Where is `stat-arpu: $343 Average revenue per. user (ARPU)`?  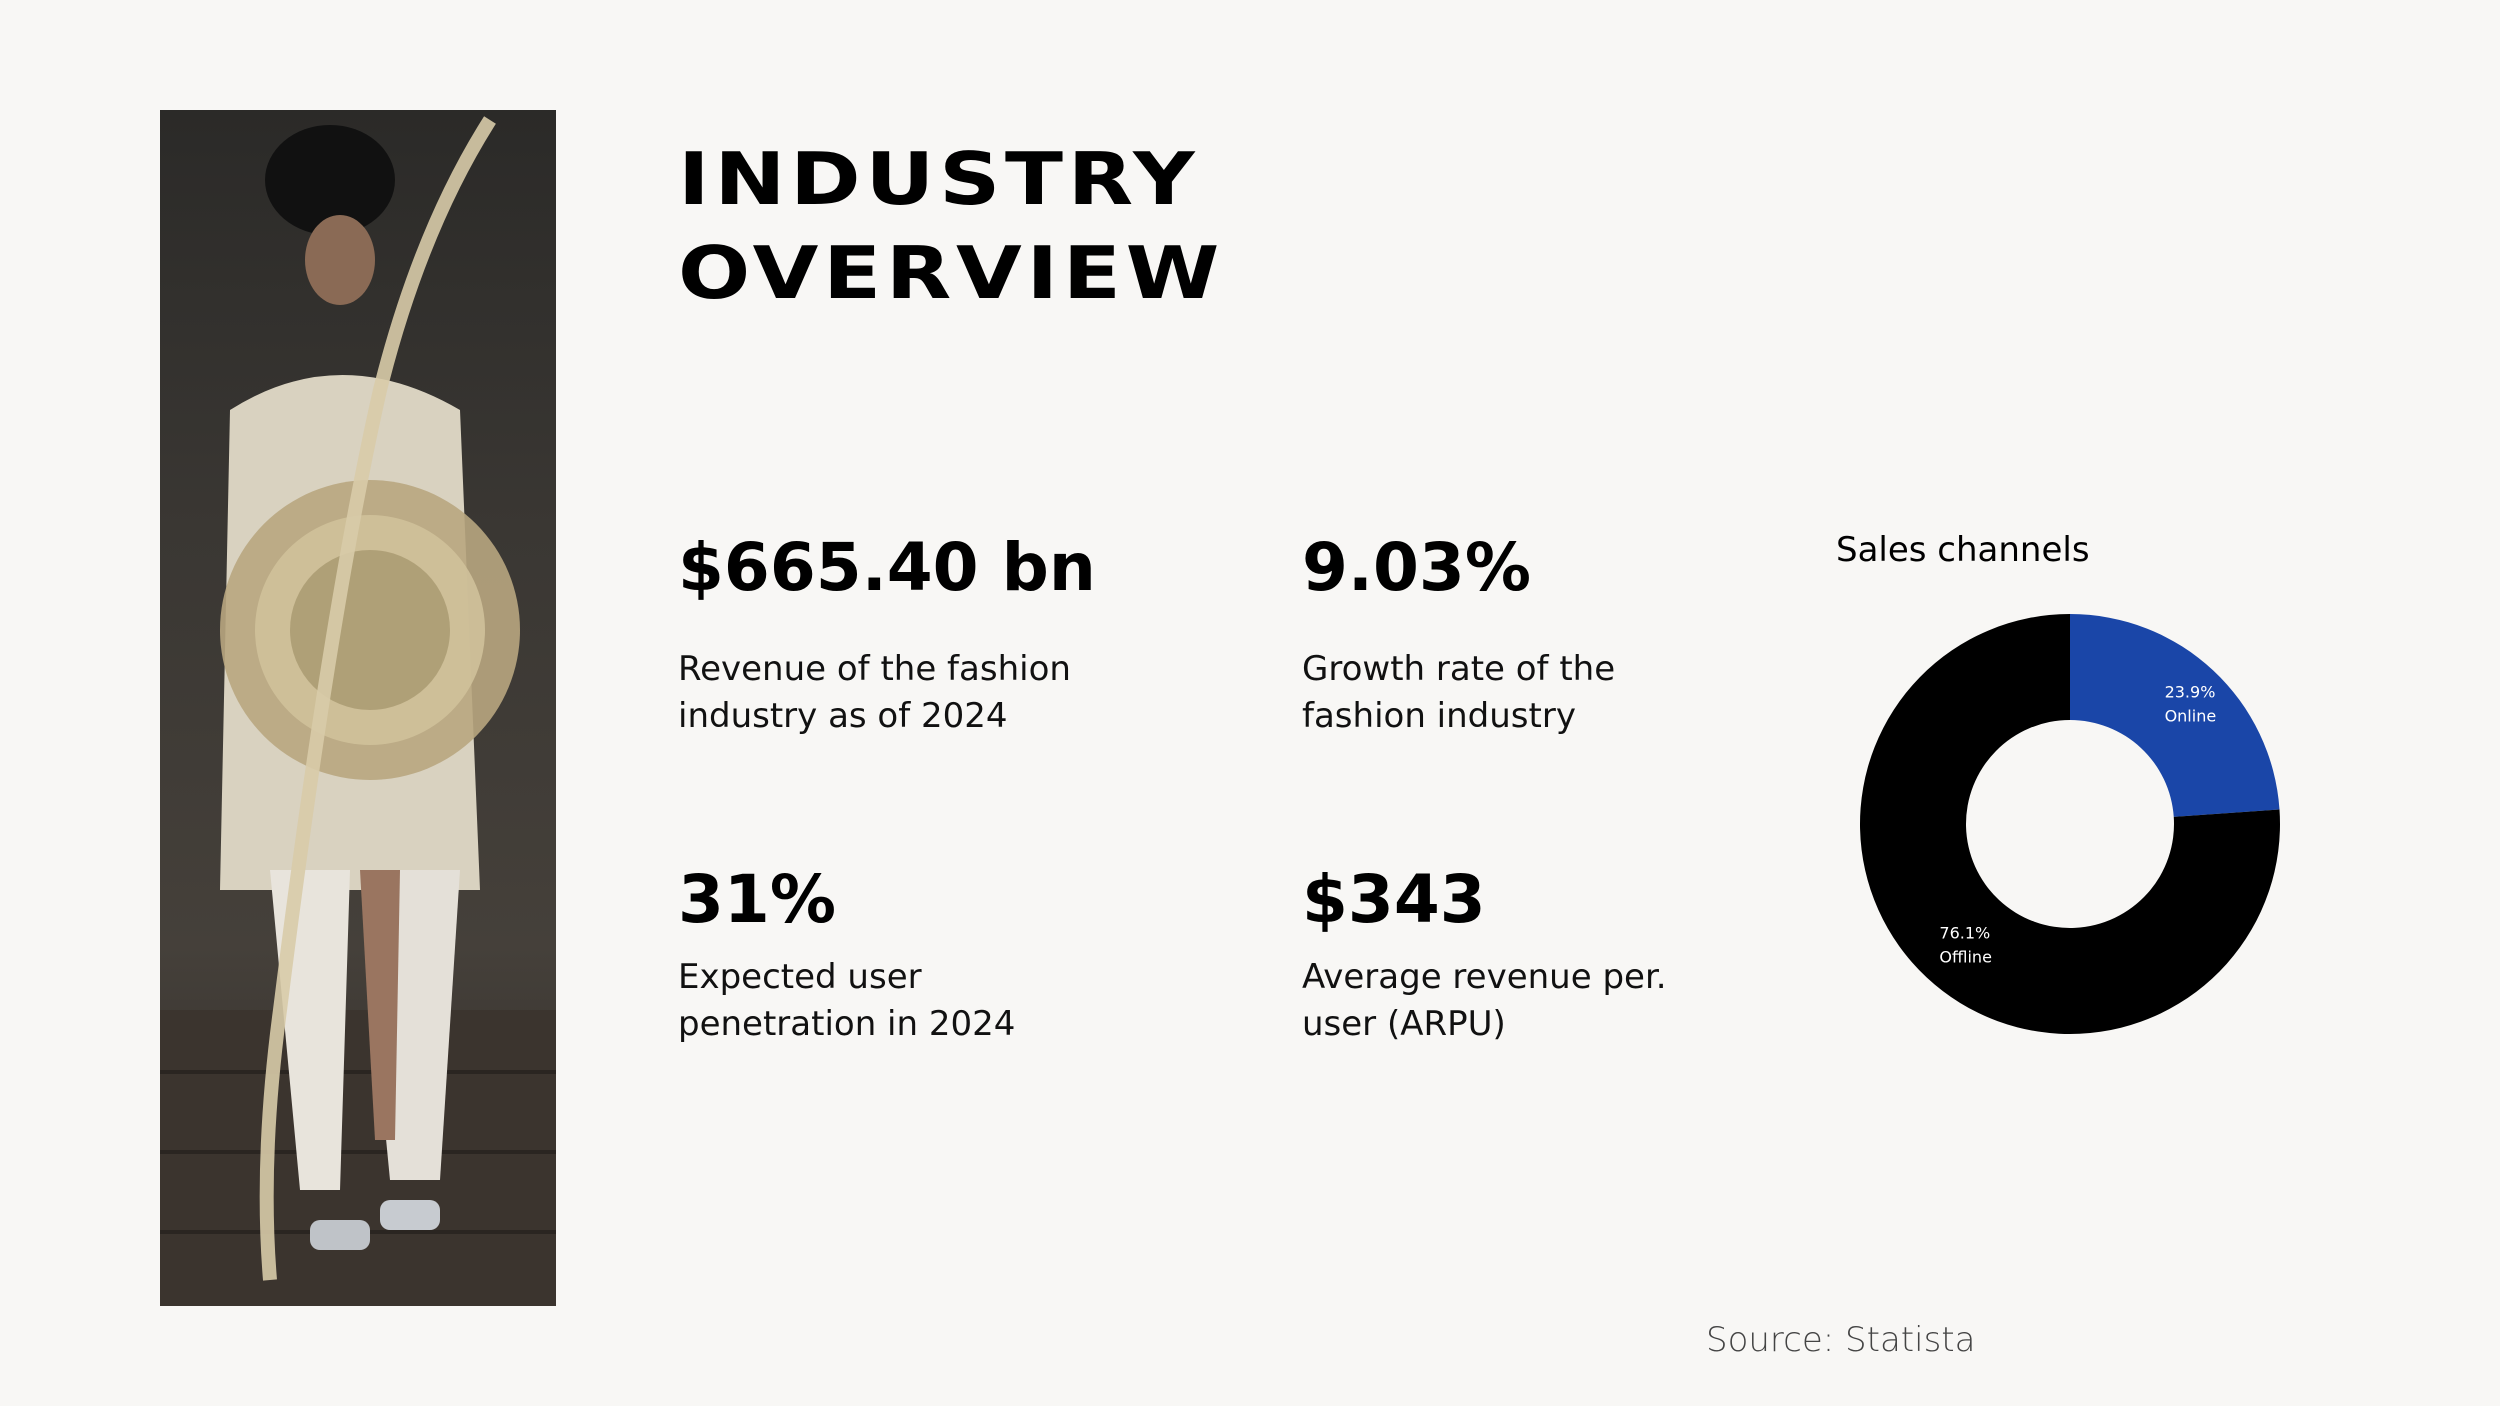 stat-arpu: $343 Average revenue per. user (ARPU) is located at coordinates (1582, 954).